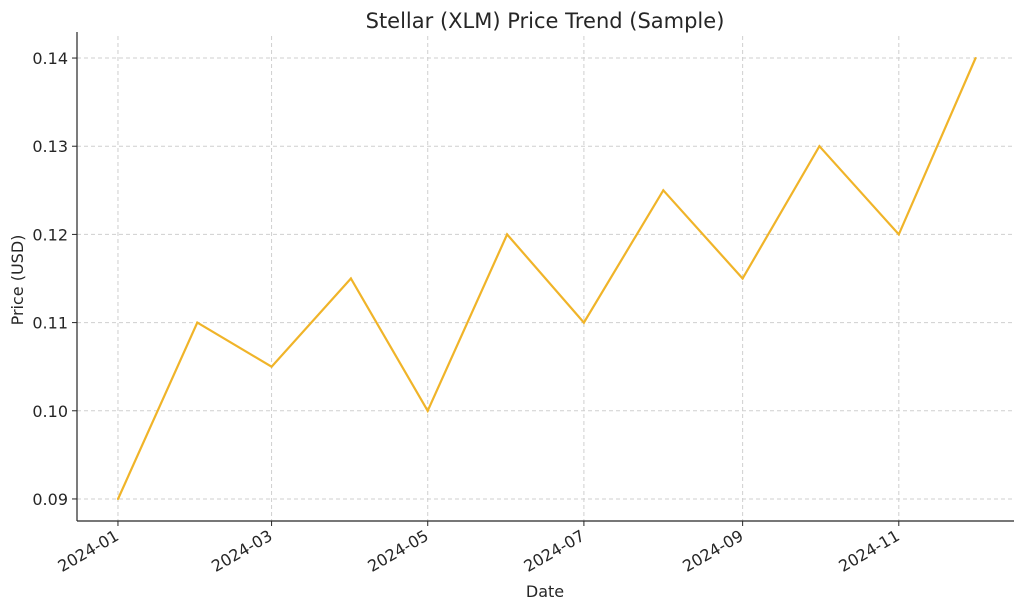 The image size is (1024, 615). I want to click on y-tick-label: 0.11, so click(50, 323).